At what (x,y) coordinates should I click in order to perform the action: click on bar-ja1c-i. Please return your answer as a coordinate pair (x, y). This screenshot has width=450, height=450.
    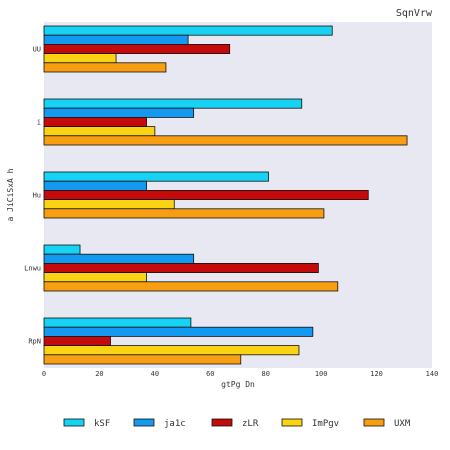
    Looking at the image, I should click on (119, 112).